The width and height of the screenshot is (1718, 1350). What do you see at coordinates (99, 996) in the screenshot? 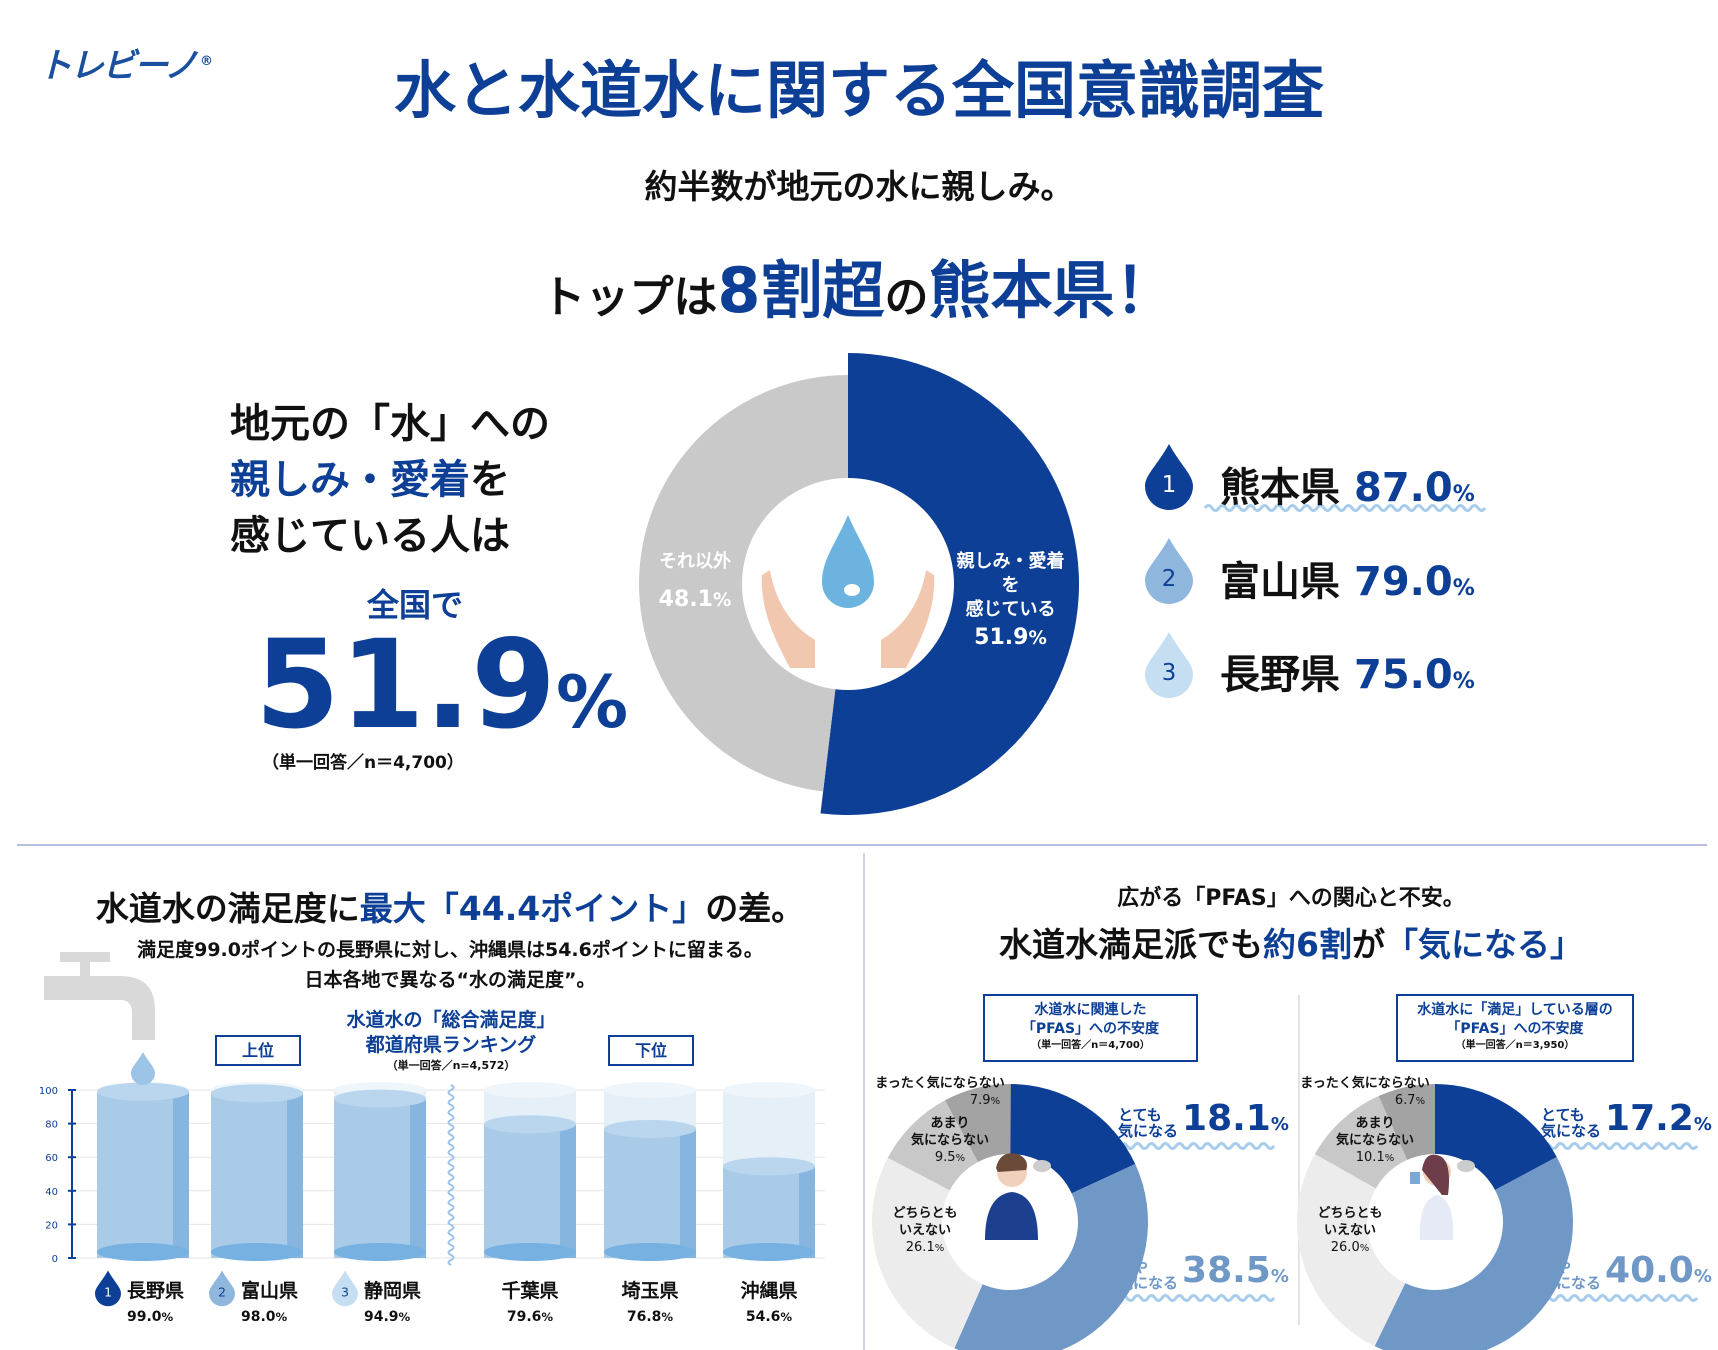
I see `faucet-icon` at bounding box center [99, 996].